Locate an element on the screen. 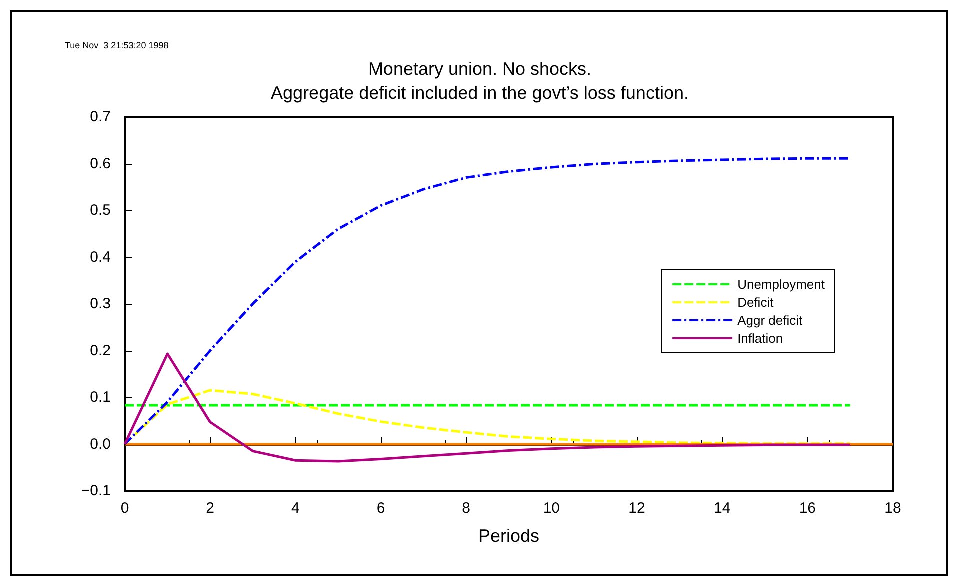  text: Tue Nov 3 21:53:20 1998 is located at coordinates (117, 45).